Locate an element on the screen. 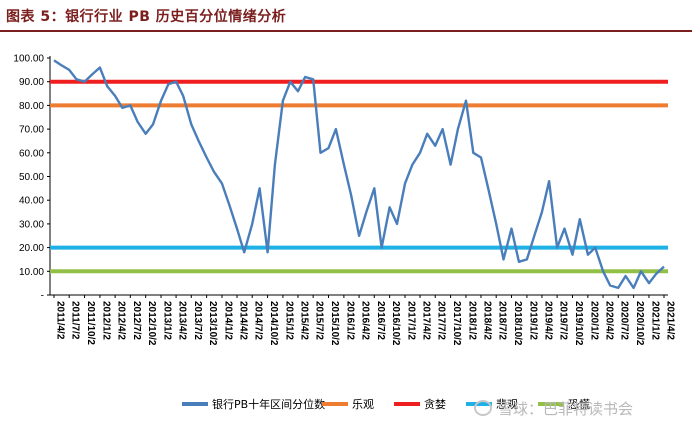 This screenshot has width=692, height=428. x-tick-label: 2017/7/2 is located at coordinates (441, 320).